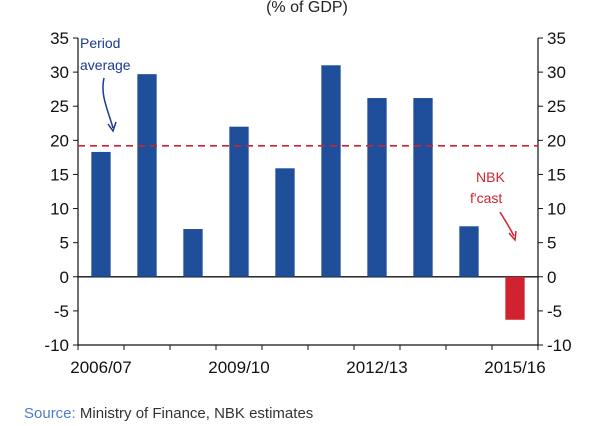 The height and width of the screenshot is (426, 614). What do you see at coordinates (554, 311) in the screenshot?
I see `y-tick-label-right: -5` at bounding box center [554, 311].